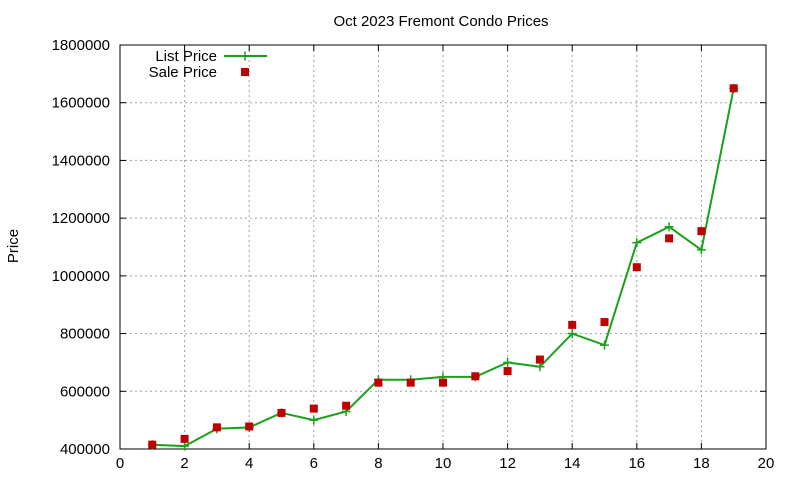  I want to click on x-tick-label: 4, so click(249, 463).